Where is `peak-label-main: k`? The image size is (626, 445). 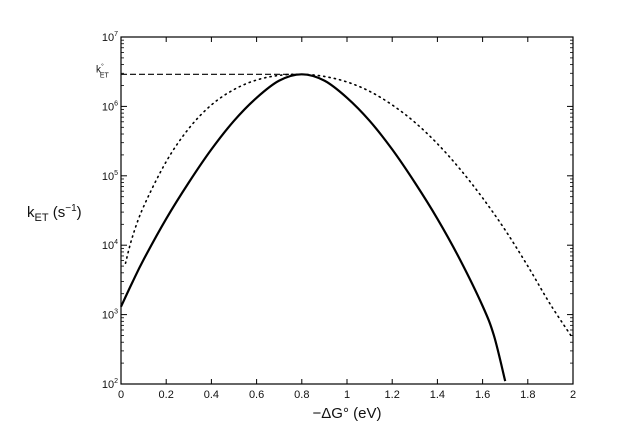 peak-label-main: k is located at coordinates (99, 69).